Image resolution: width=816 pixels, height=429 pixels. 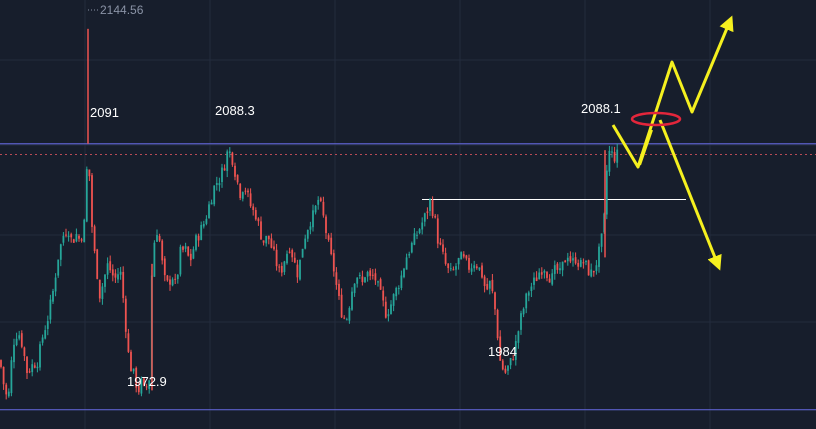 What do you see at coordinates (646, 147) in the screenshot?
I see `projection-arrow-mid` at bounding box center [646, 147].